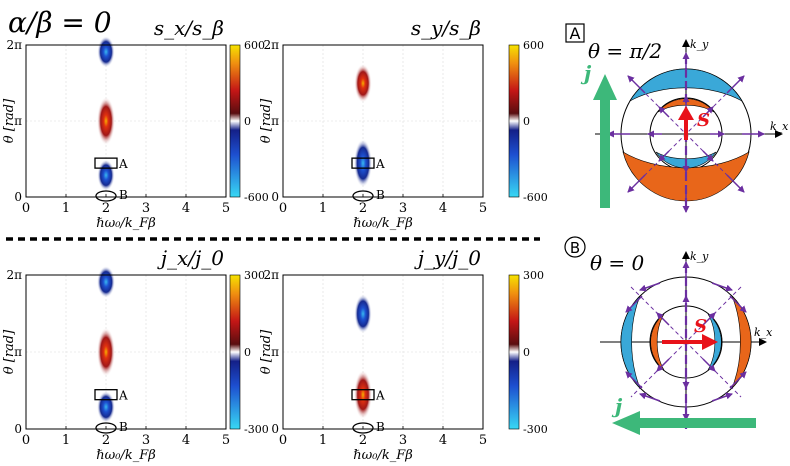  I want to click on current-bar-a, so click(605, 153).